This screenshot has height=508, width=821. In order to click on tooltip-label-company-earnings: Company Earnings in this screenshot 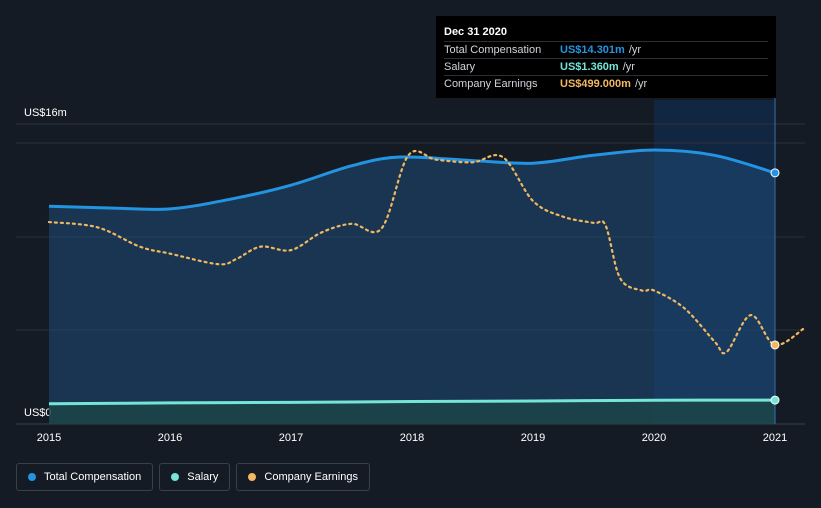, I will do `click(491, 84)`.